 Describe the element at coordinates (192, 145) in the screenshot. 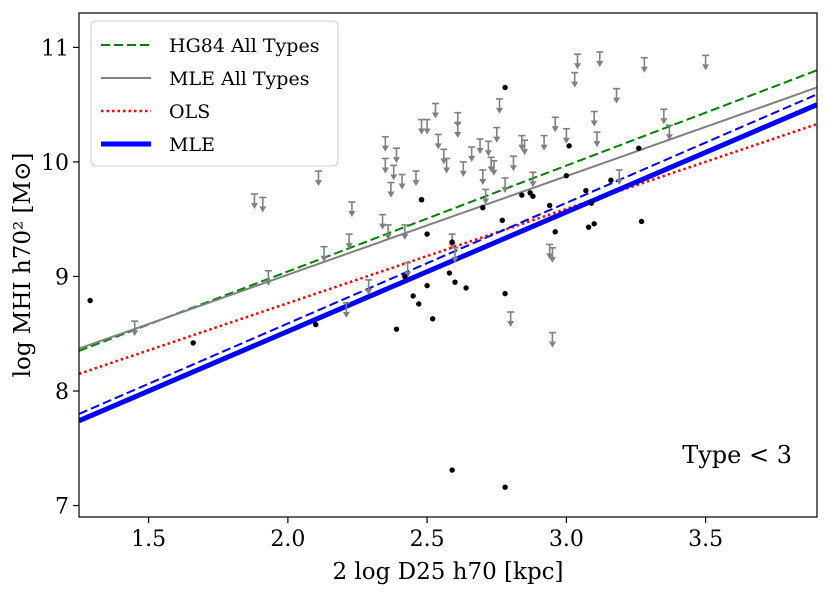

I see `legend-label: MLE` at that location.